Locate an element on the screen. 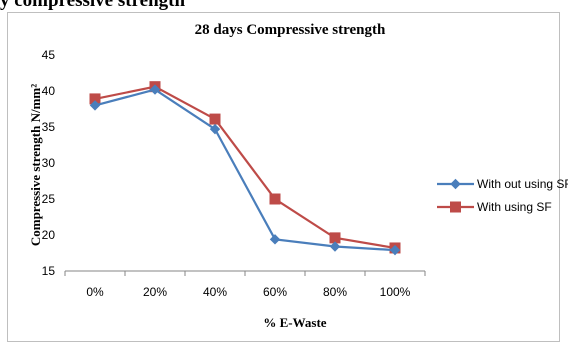  x-tick-label: 0% is located at coordinates (95, 292).